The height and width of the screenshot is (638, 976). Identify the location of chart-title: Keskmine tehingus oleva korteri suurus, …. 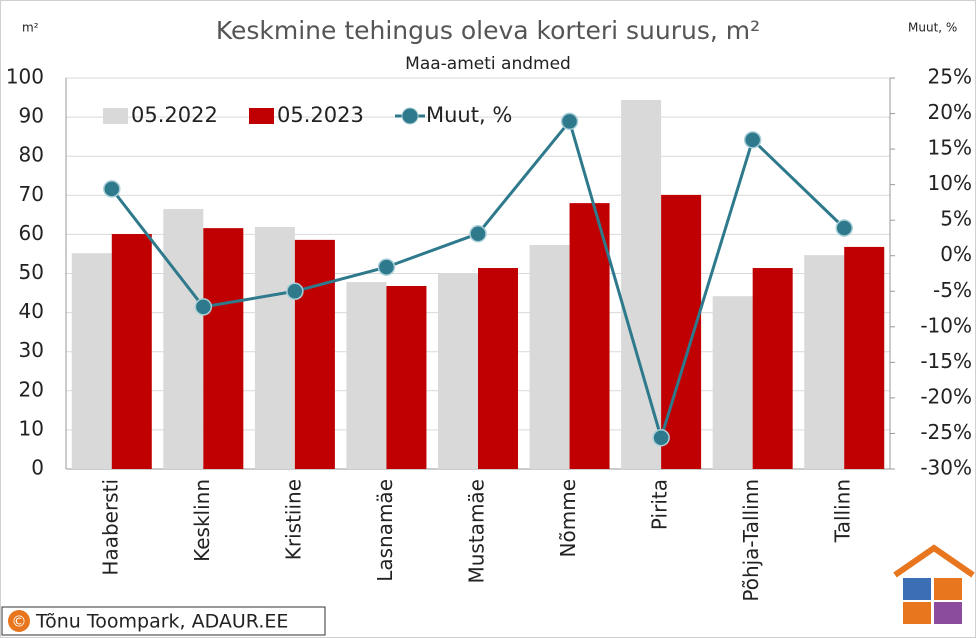
(488, 30).